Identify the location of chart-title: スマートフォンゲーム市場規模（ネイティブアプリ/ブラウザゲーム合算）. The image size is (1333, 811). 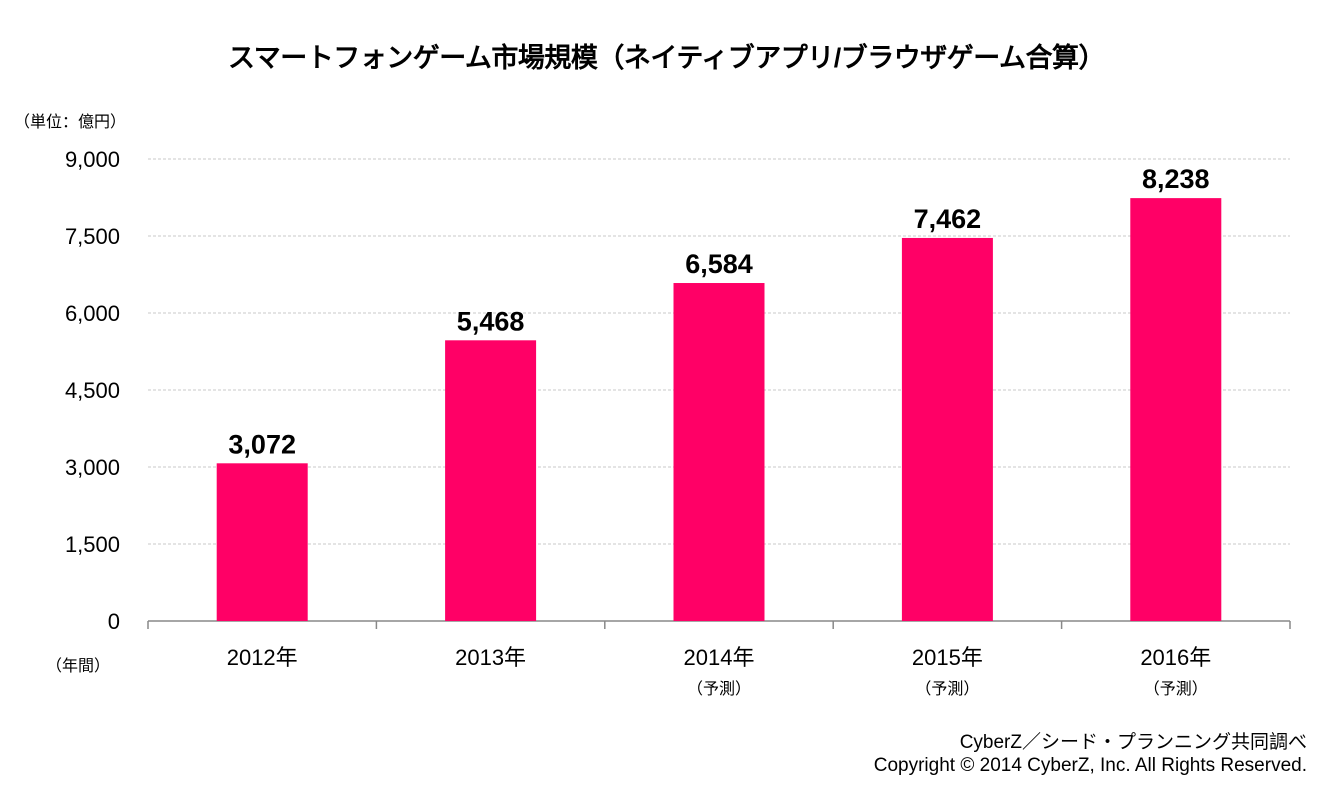
(666, 58).